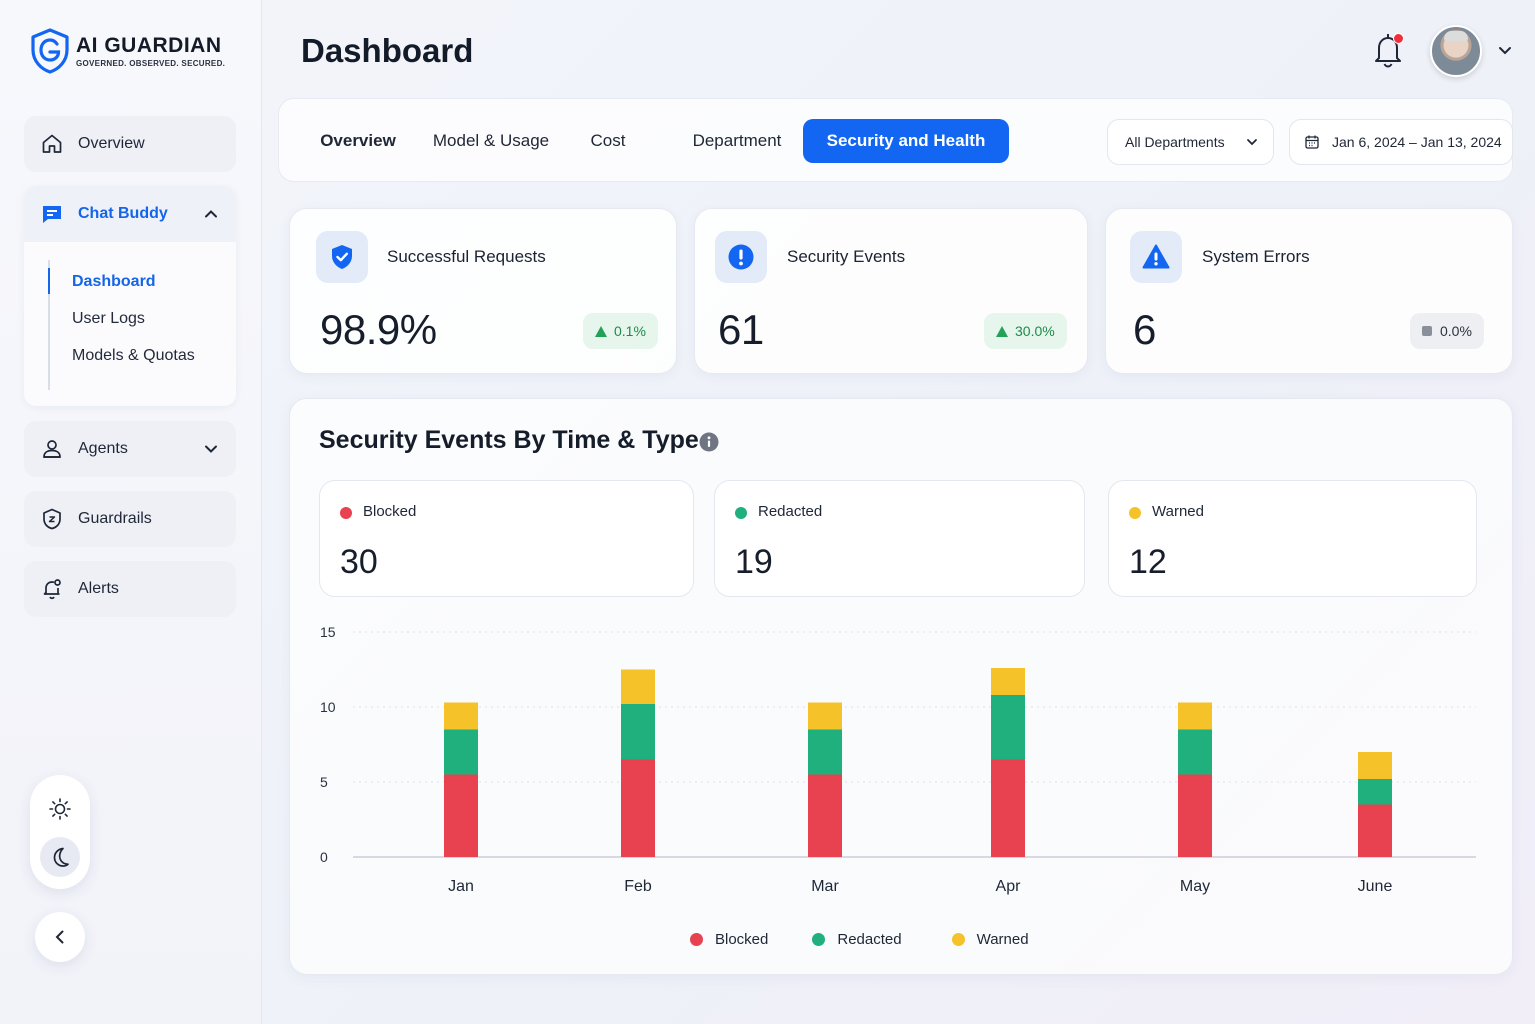 This screenshot has width=1535, height=1024. What do you see at coordinates (52, 589) in the screenshot?
I see `bell-alert-icon` at bounding box center [52, 589].